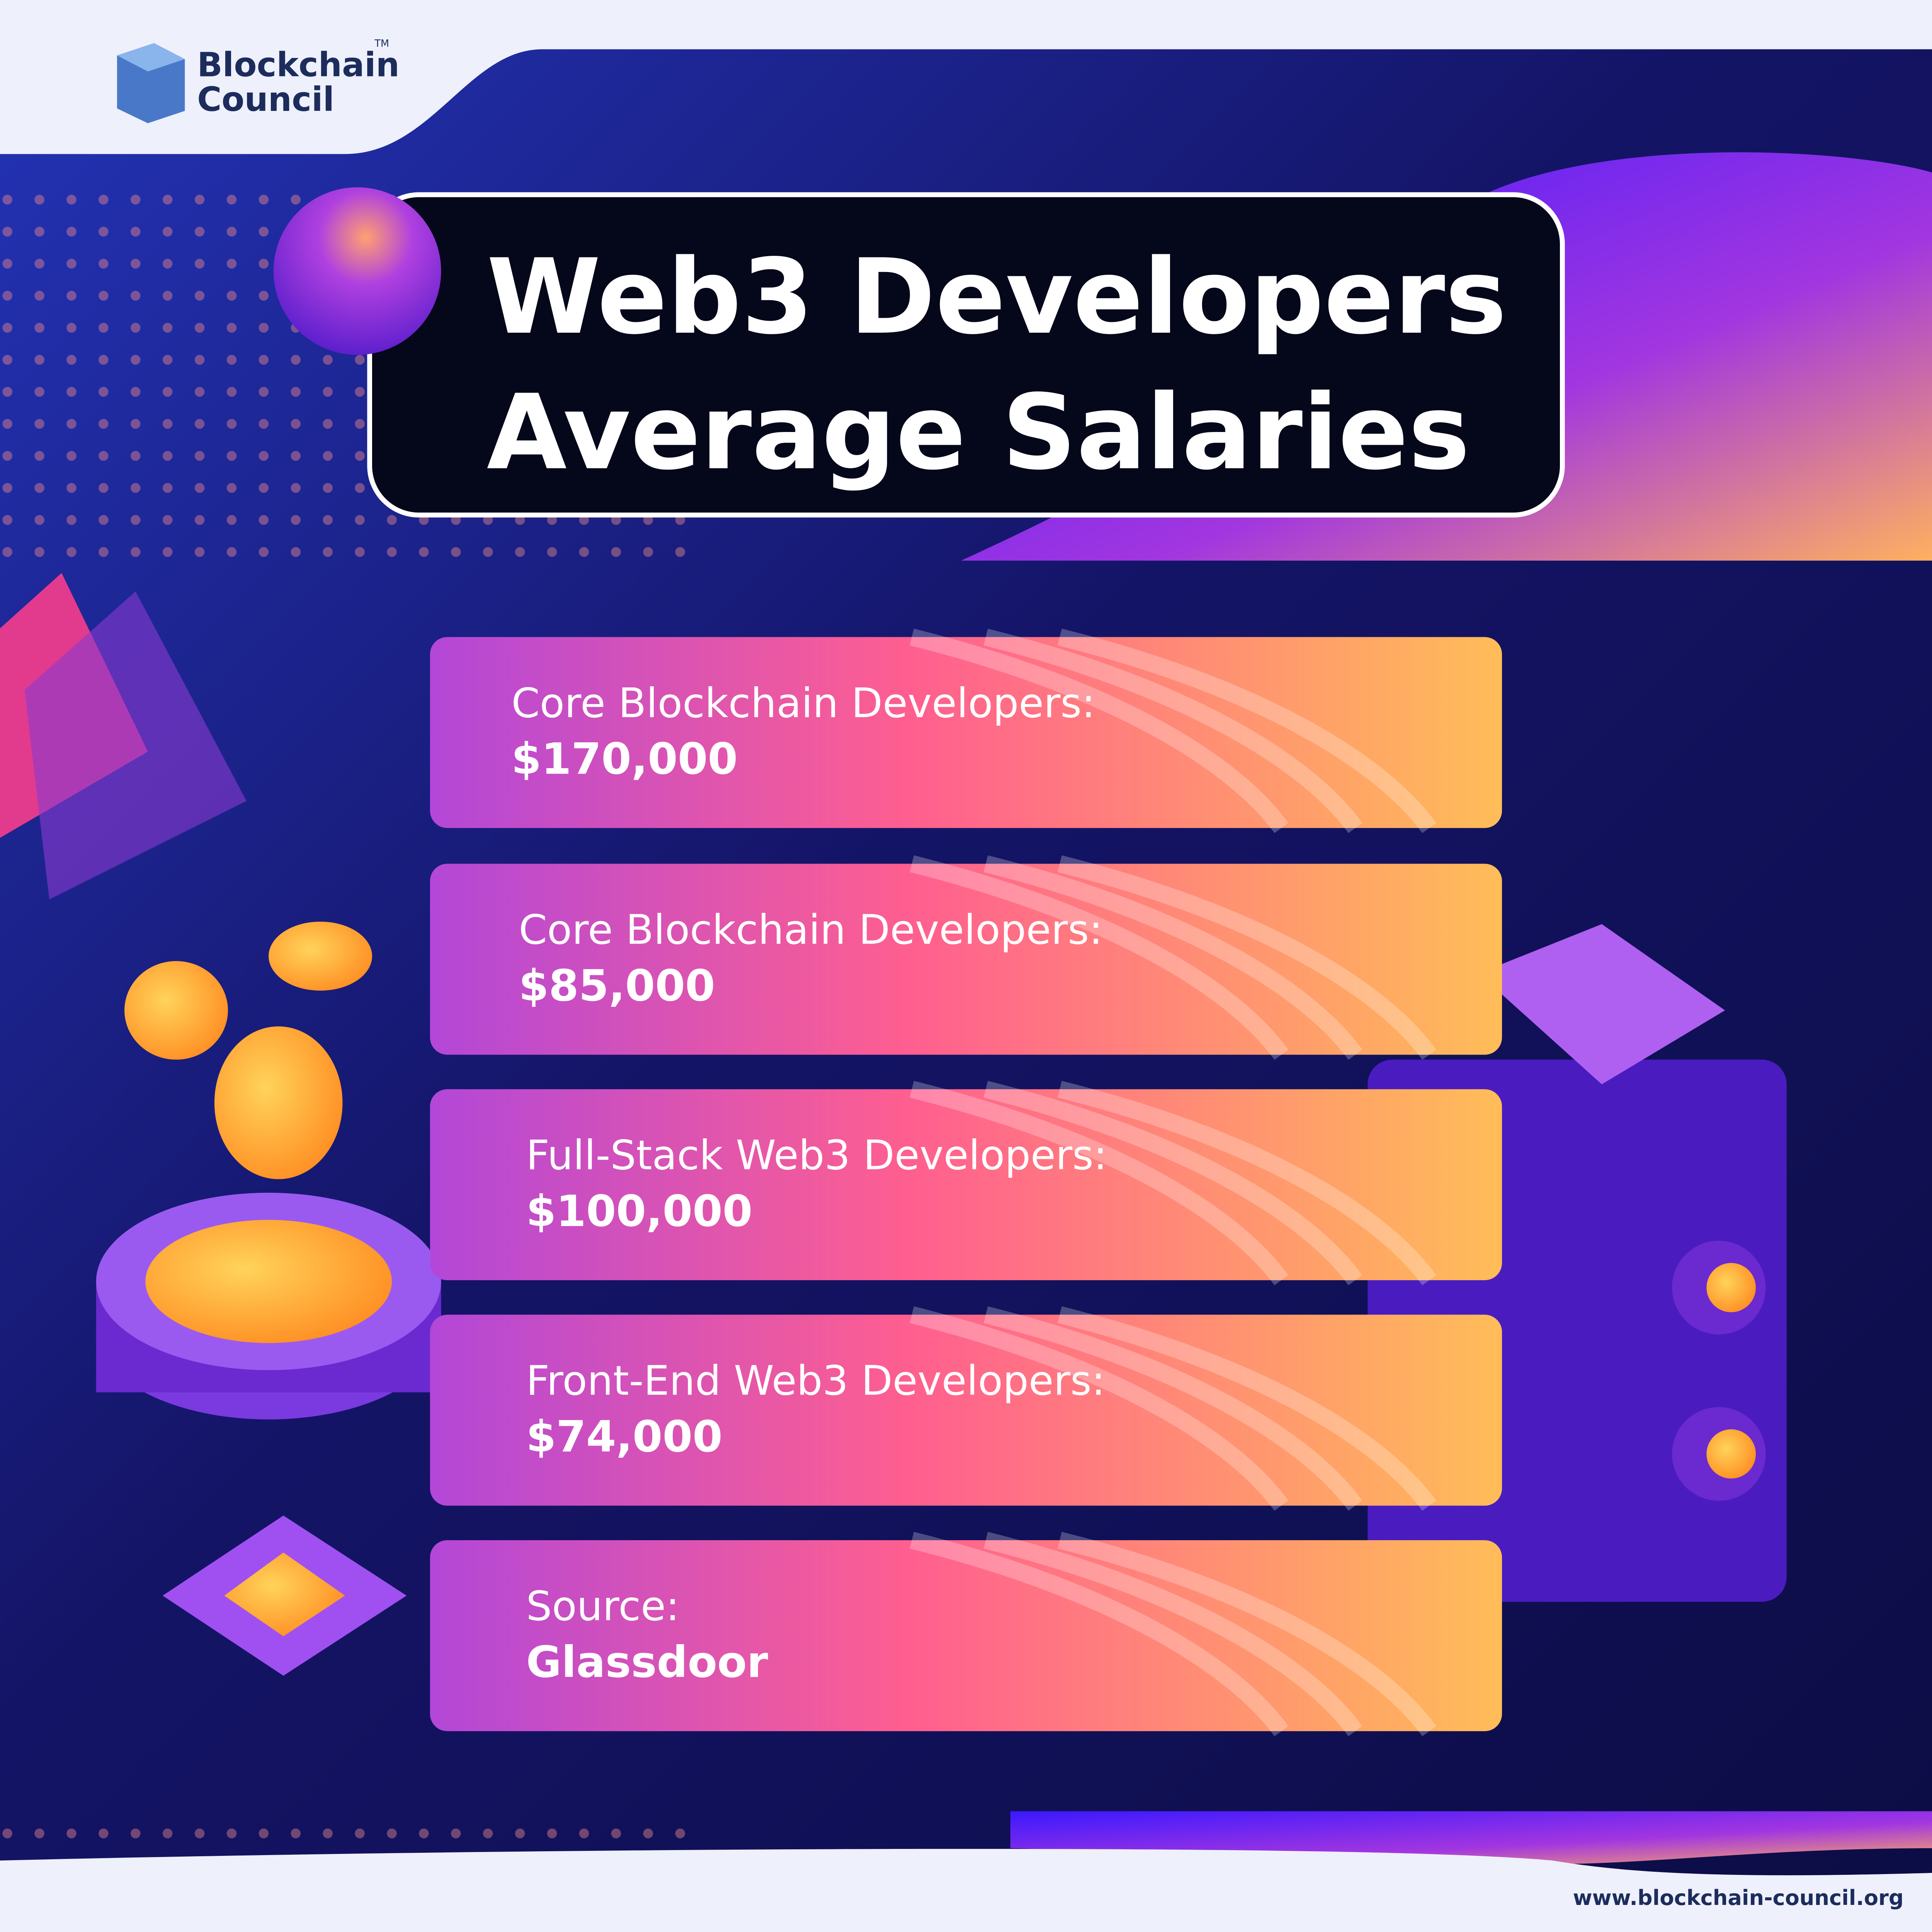 The image size is (1932, 1932). Describe the element at coordinates (815, 1381) in the screenshot. I see `card-label: Front-End Web3 Developers:` at that location.